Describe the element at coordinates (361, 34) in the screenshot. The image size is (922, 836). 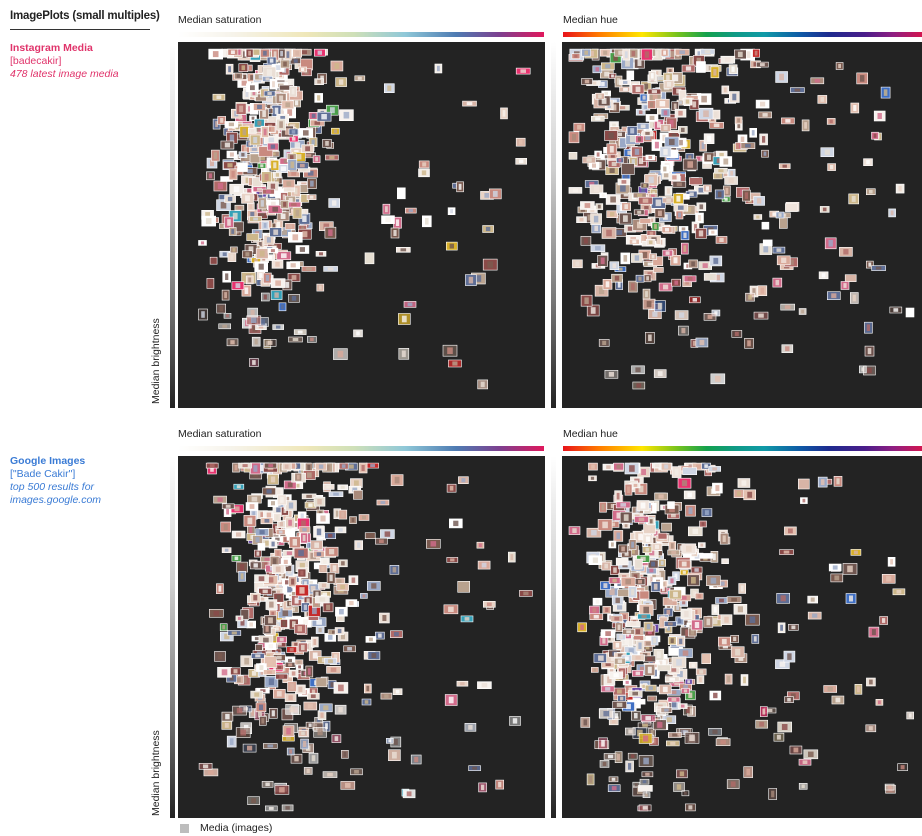
I see `saturation-gradient-bar` at that location.